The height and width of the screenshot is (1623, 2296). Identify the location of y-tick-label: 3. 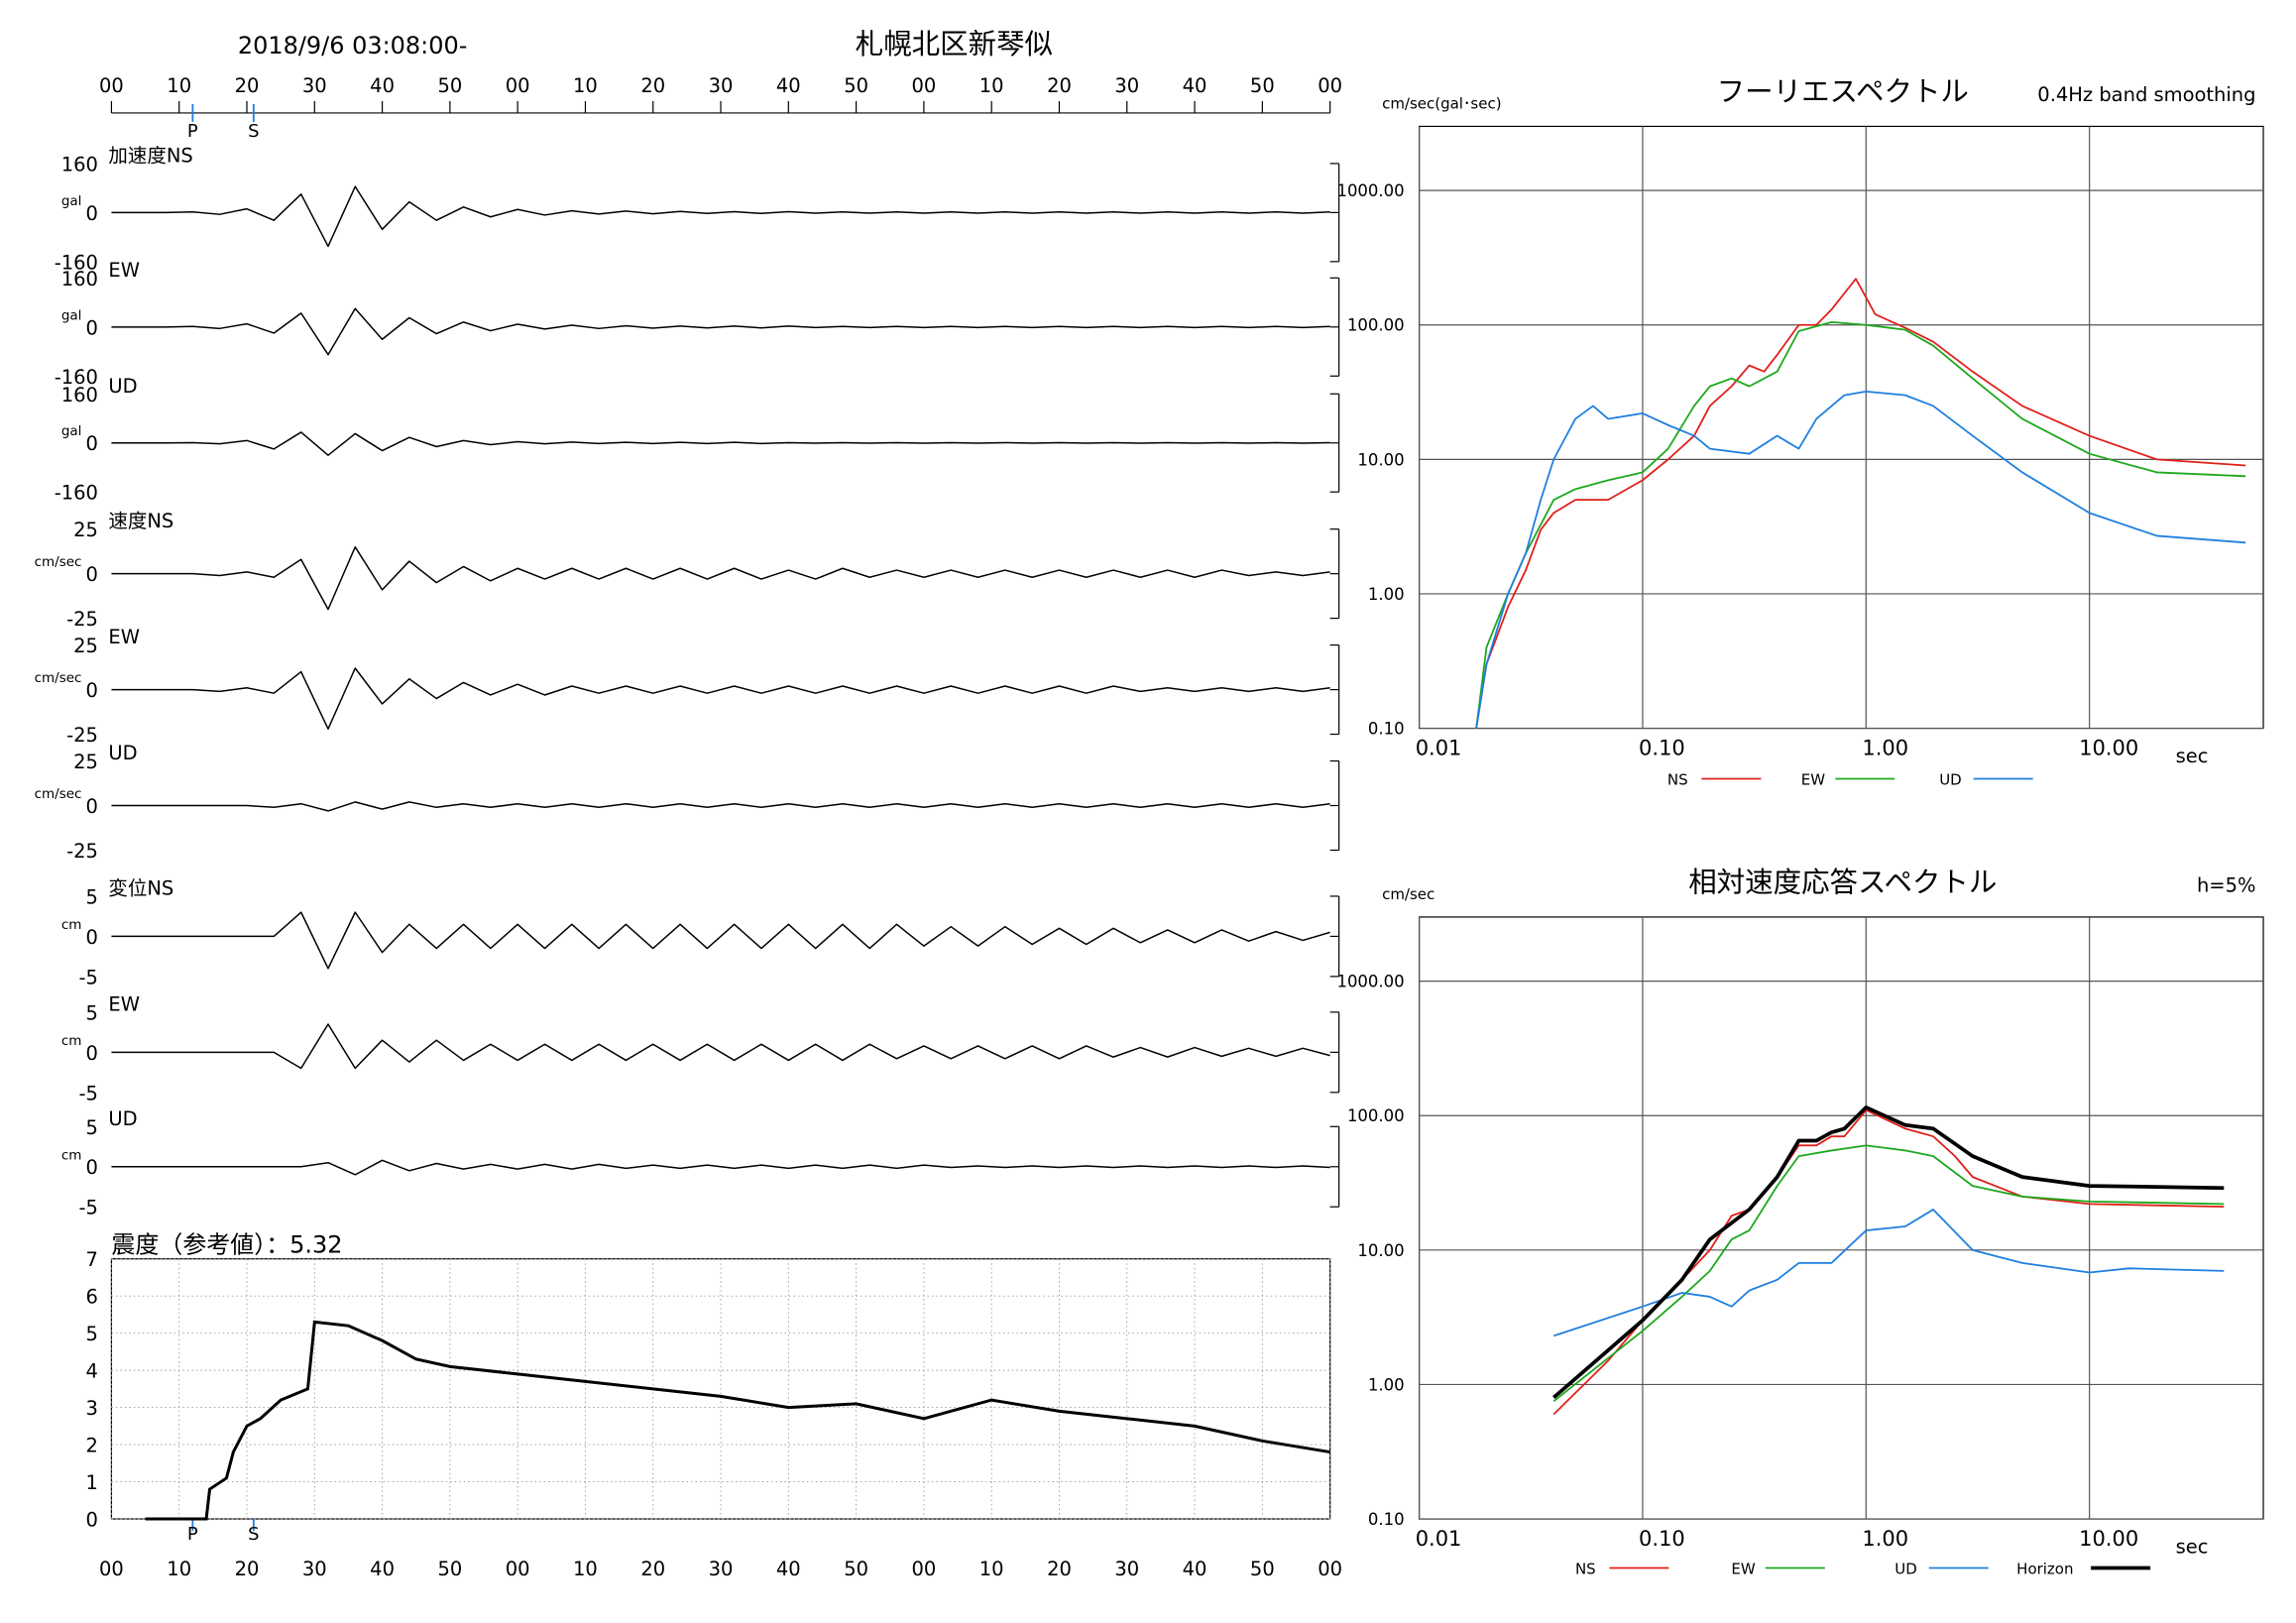
(92, 1408).